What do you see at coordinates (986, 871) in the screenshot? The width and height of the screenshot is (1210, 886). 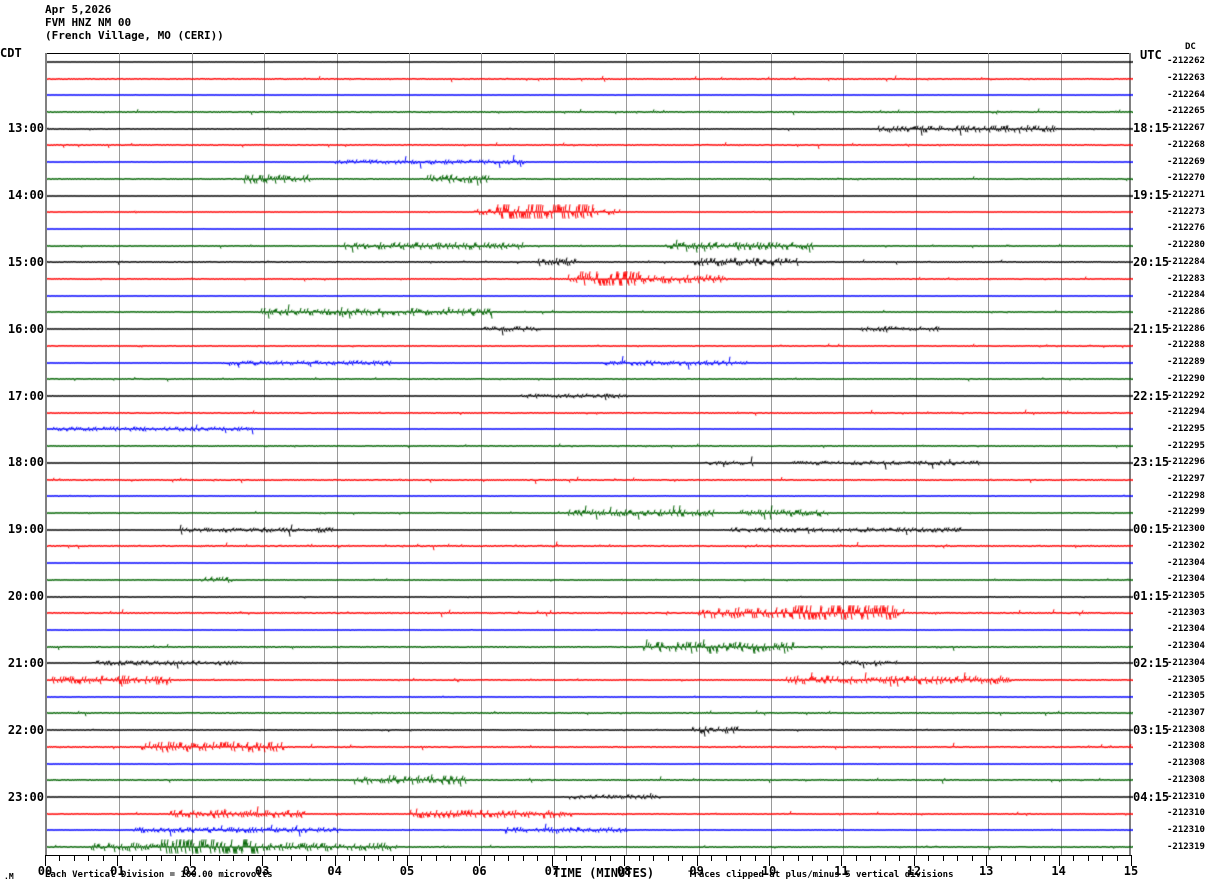 I see `x-tick-label: 13` at bounding box center [986, 871].